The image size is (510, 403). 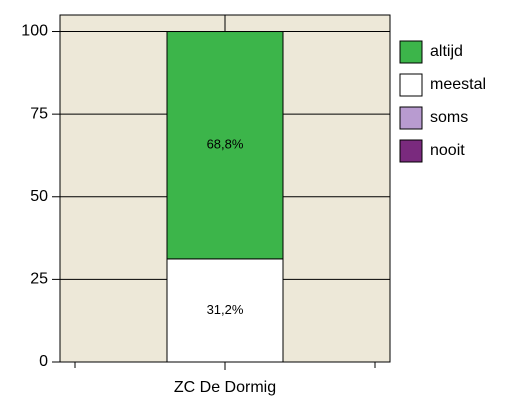 I want to click on x-tick-label: ZC De Dormig, so click(x=225, y=387).